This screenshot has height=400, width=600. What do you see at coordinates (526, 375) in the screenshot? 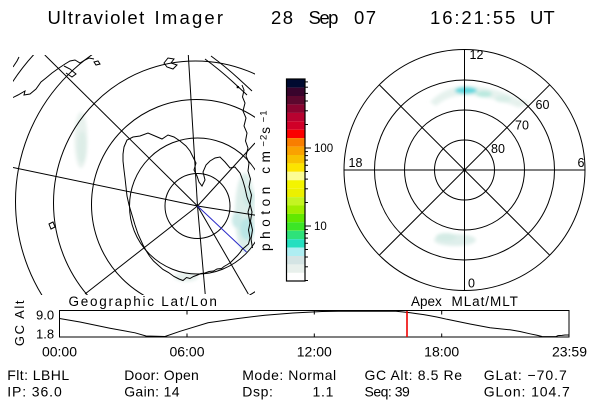
I see `svg-text: GLat: −70.7` at bounding box center [526, 375].